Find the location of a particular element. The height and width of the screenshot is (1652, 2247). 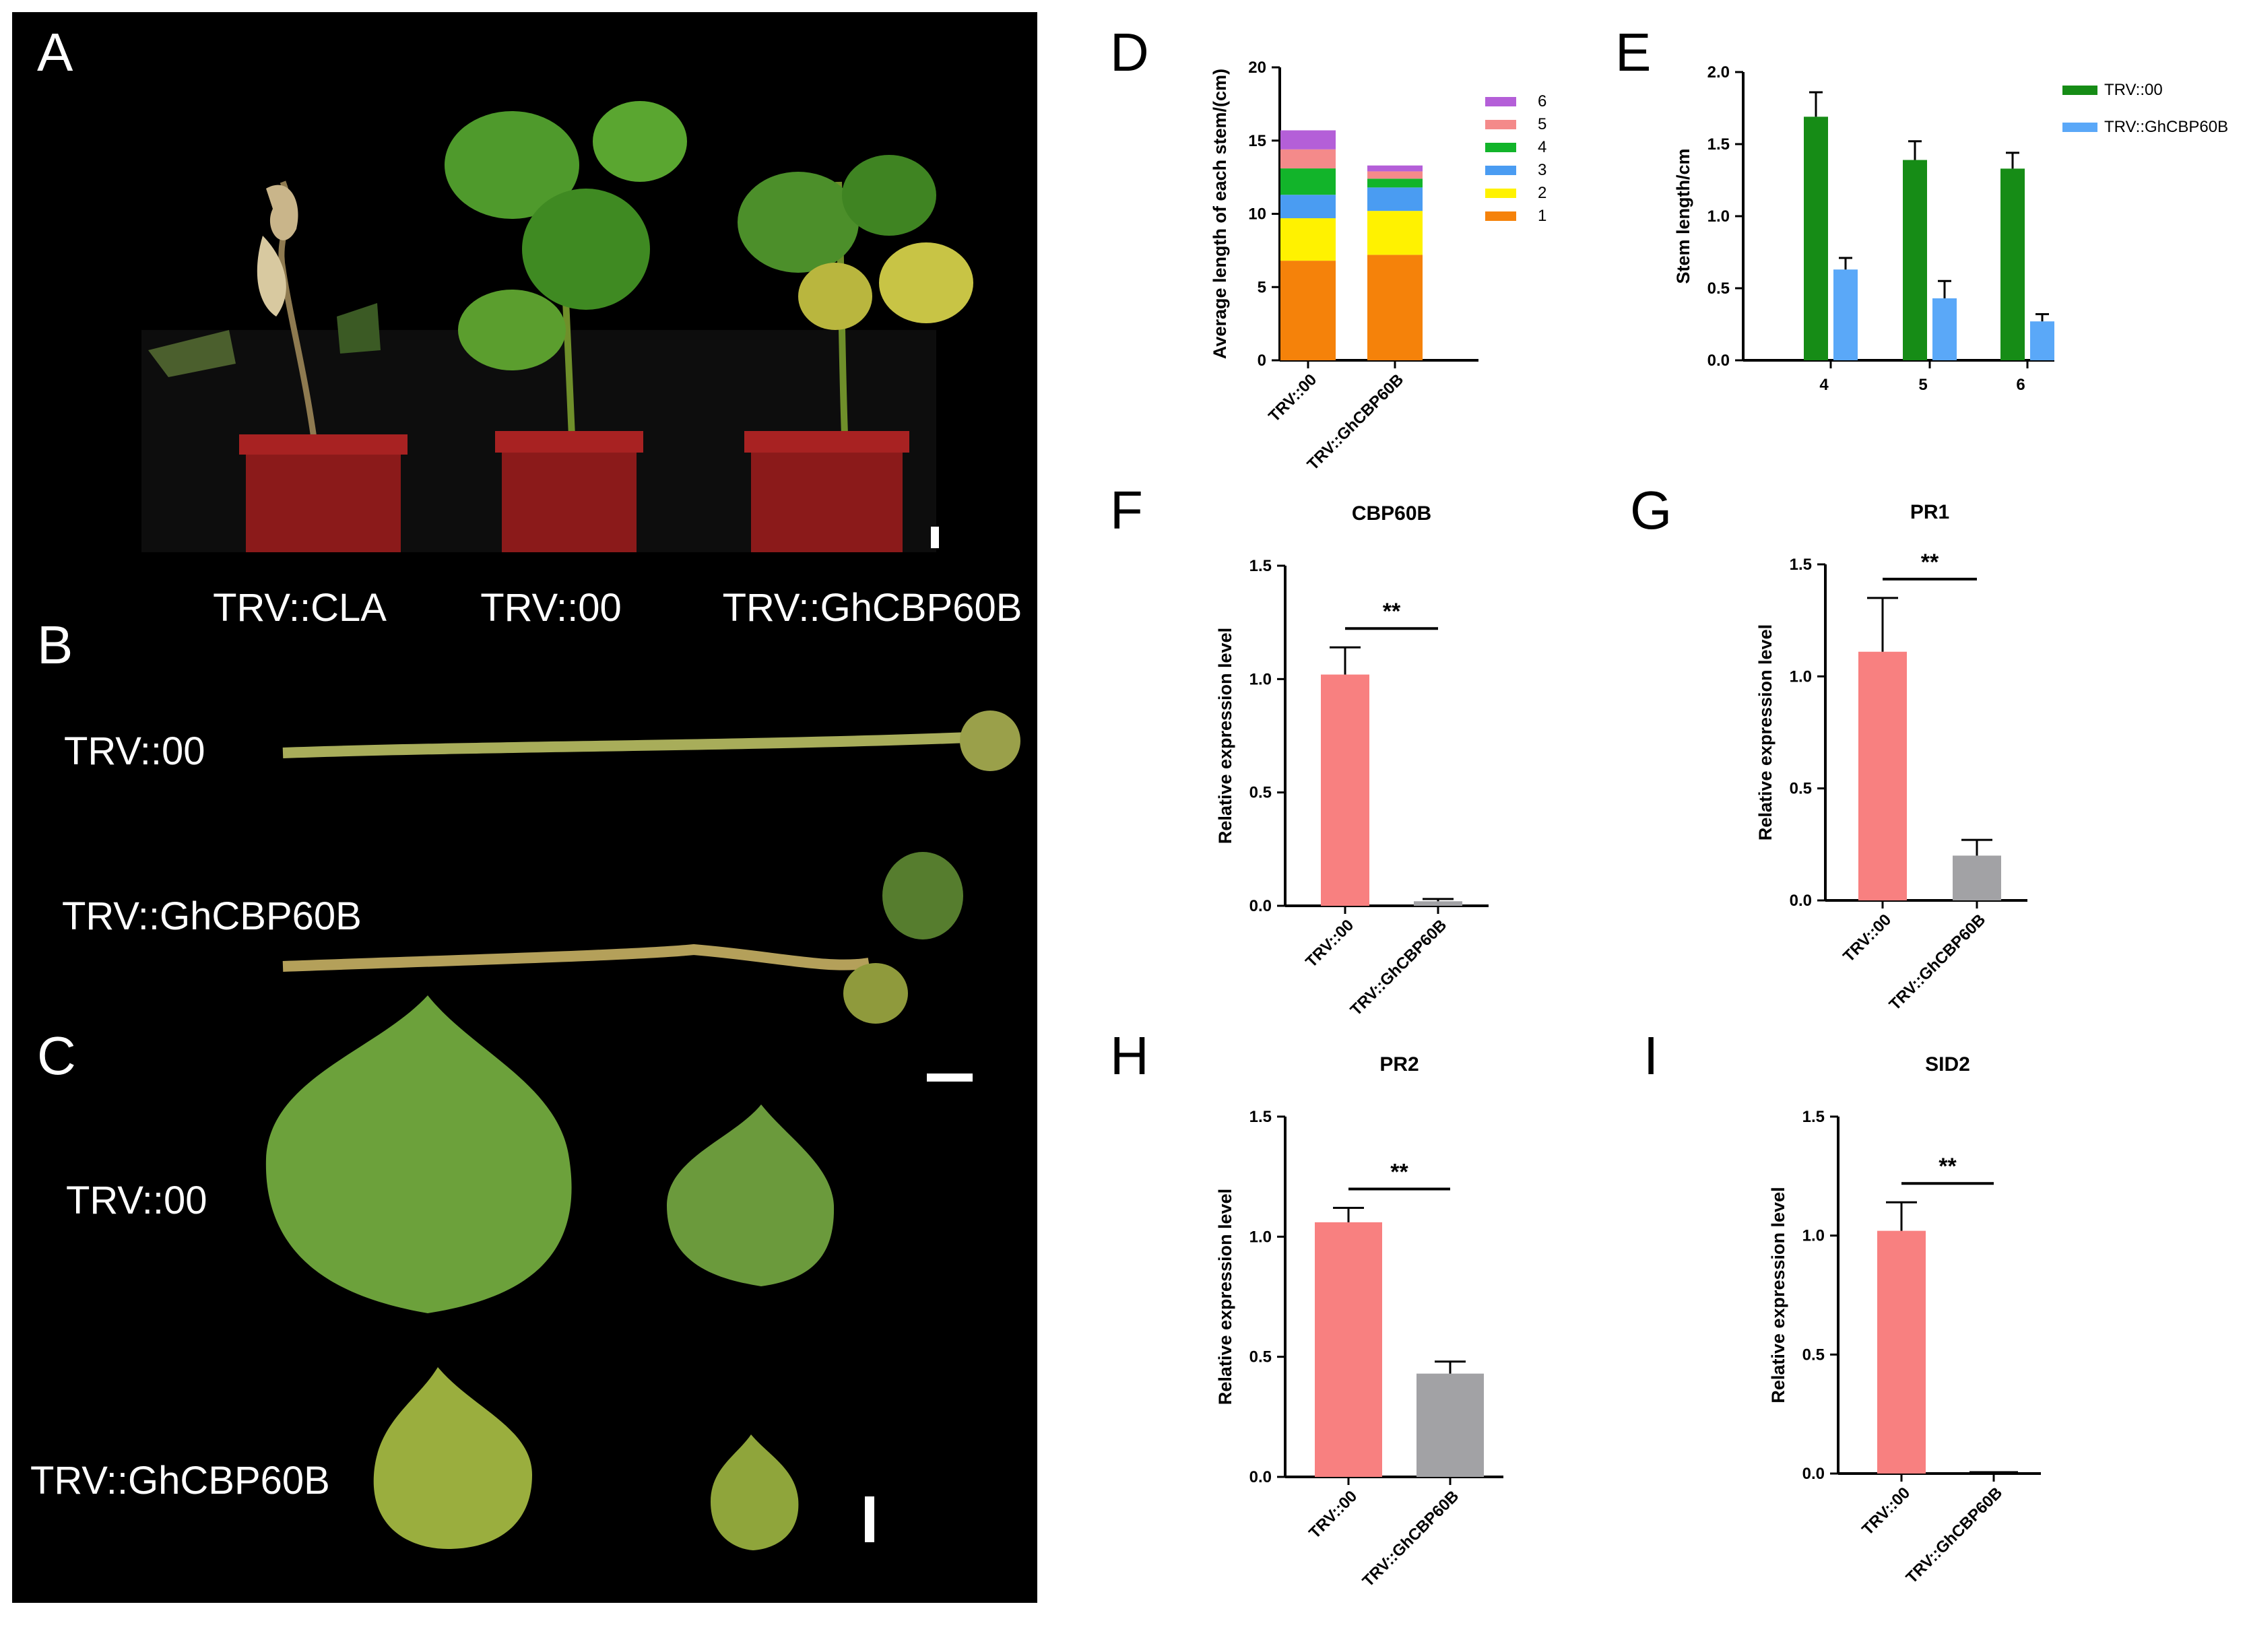

legend-label: 2 is located at coordinates (1542, 193).